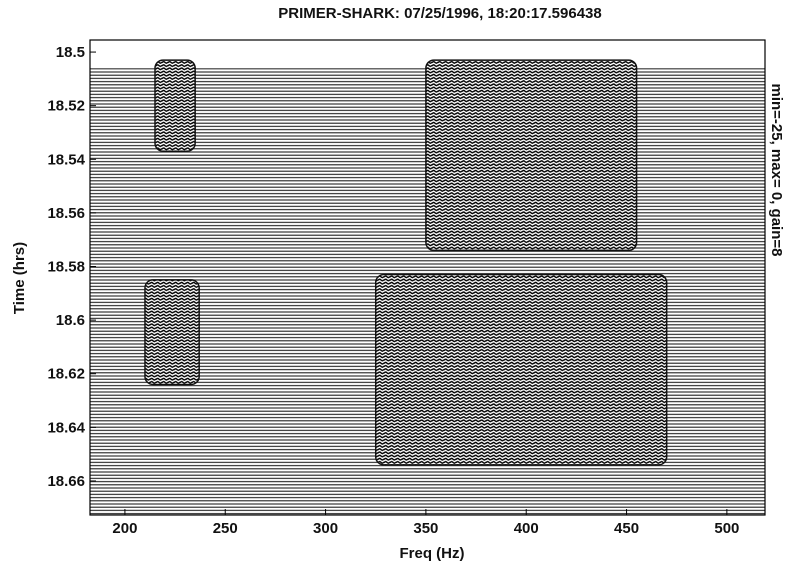  What do you see at coordinates (66, 159) in the screenshot?
I see `y-tick-label: 18.54` at bounding box center [66, 159].